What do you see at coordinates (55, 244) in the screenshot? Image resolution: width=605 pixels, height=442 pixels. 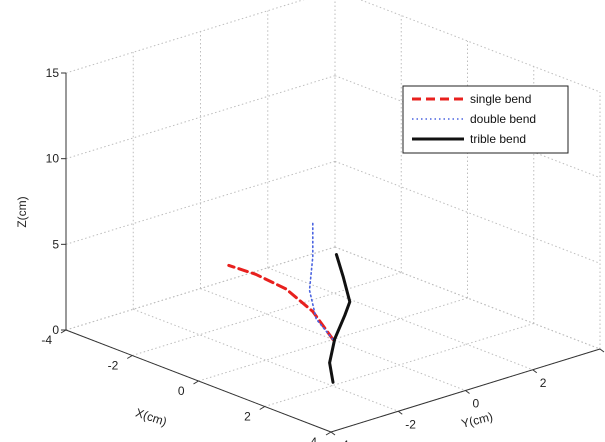 I see `z-tick-label: 5` at bounding box center [55, 244].